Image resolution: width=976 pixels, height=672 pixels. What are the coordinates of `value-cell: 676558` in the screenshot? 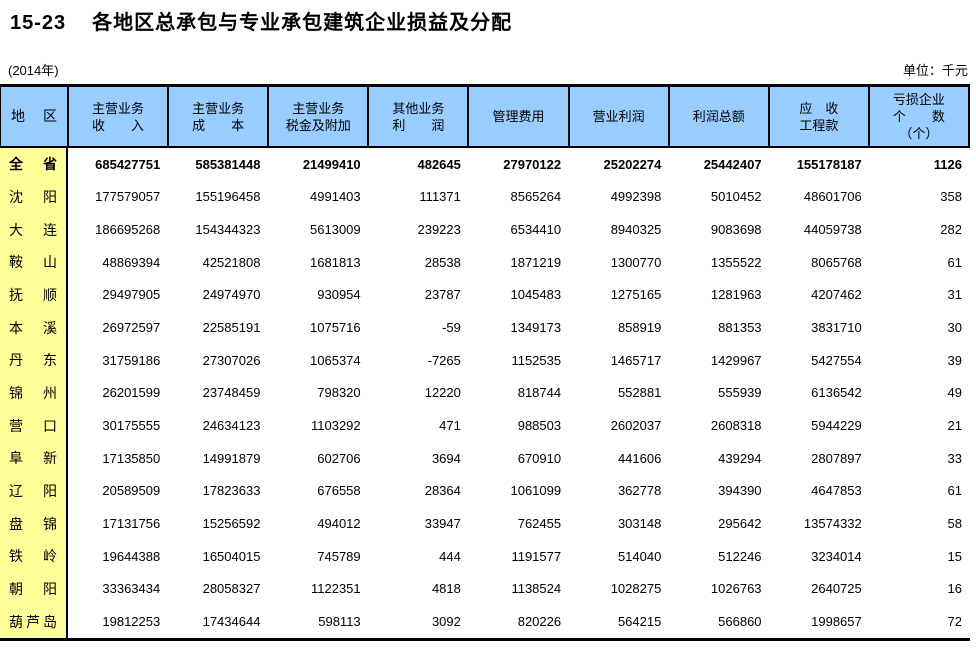 It's located at (339, 491).